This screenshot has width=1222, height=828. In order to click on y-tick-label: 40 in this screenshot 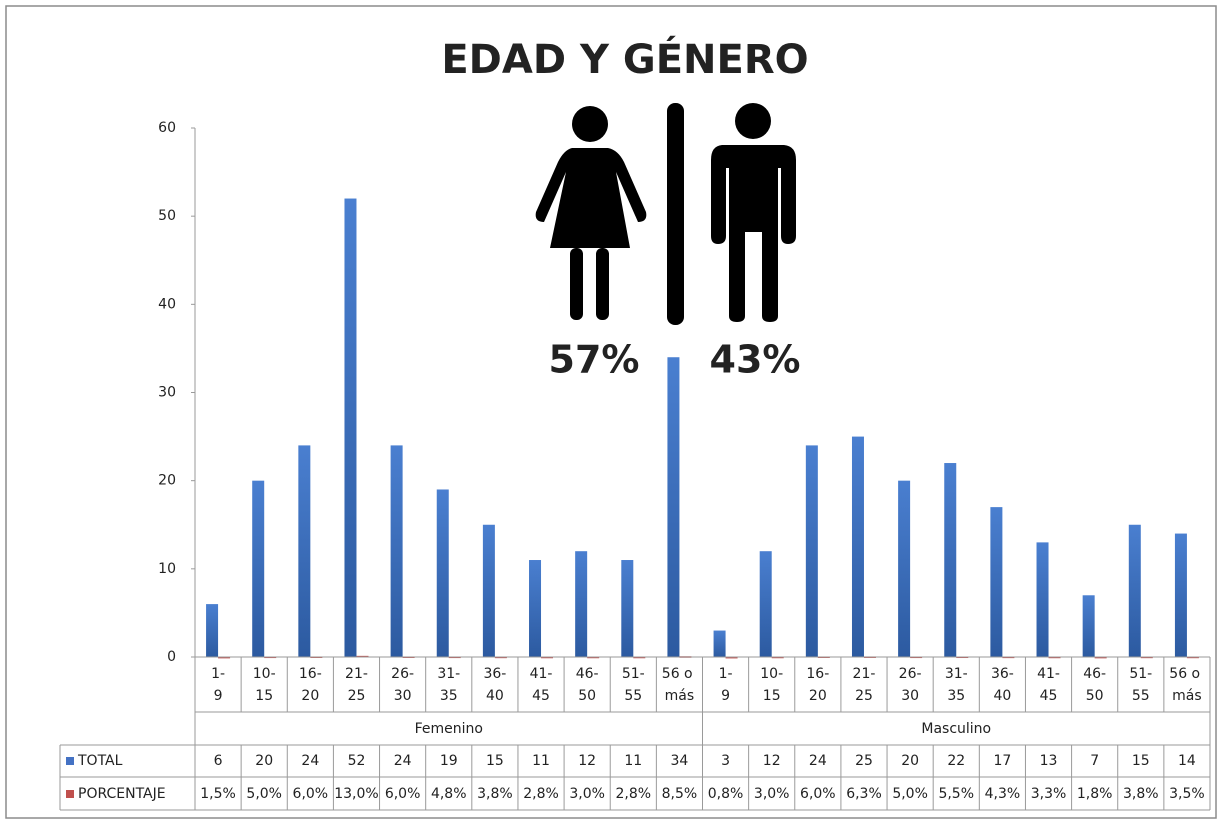, I will do `click(167, 304)`.